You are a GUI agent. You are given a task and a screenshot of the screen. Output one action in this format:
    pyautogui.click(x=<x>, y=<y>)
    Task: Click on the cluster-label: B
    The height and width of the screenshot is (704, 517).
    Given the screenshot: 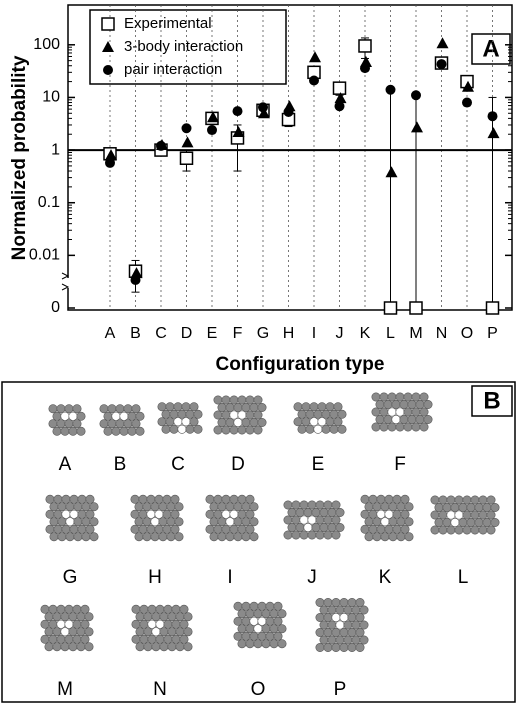 What is the action you would take?
    pyautogui.click(x=120, y=464)
    